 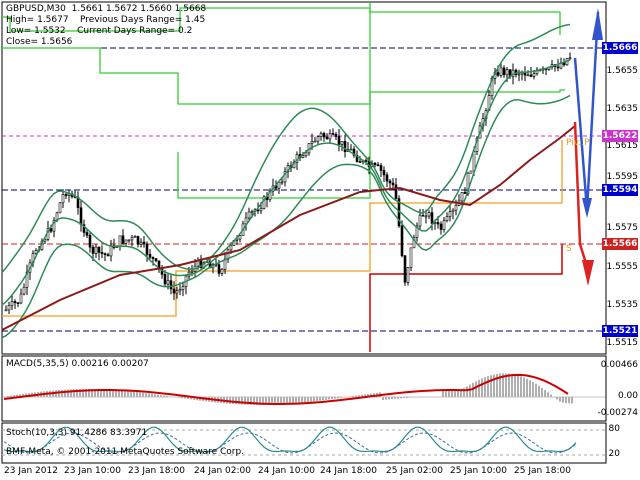 What do you see at coordinates (286, 471) in the screenshot?
I see `time-tick: 24 Jan 10:00` at bounding box center [286, 471].